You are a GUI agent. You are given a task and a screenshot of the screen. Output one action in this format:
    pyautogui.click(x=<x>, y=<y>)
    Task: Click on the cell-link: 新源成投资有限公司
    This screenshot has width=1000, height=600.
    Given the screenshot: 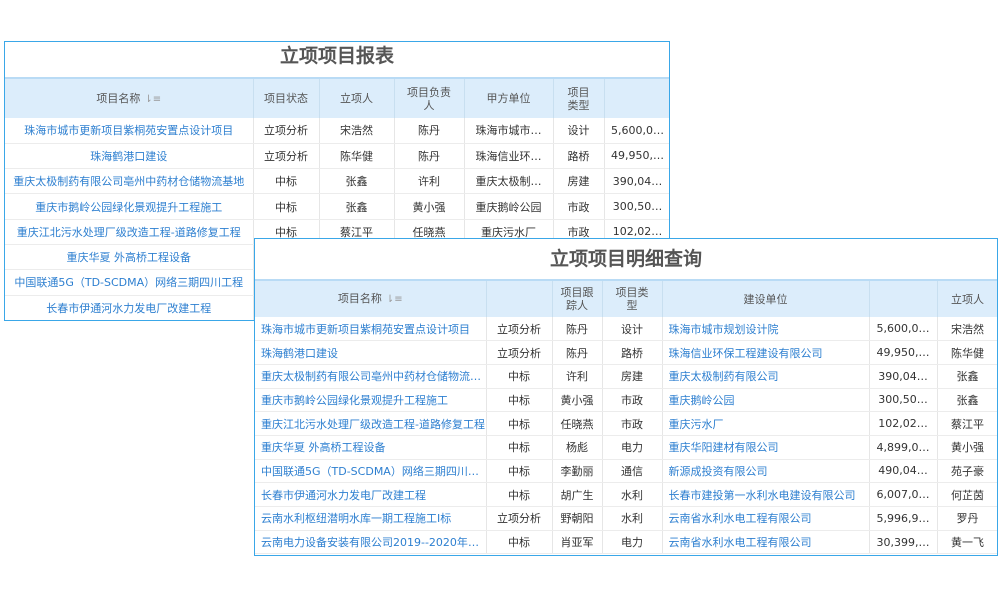 What is the action you would take?
    pyautogui.click(x=766, y=471)
    